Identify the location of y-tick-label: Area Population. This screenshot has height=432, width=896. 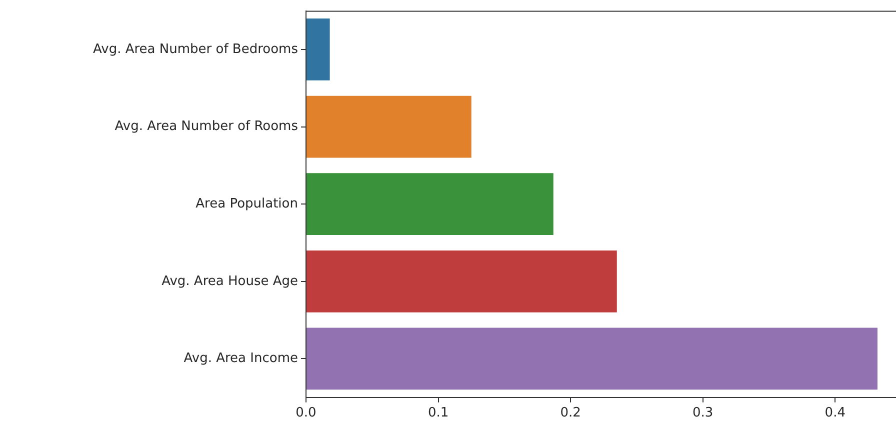
(247, 204).